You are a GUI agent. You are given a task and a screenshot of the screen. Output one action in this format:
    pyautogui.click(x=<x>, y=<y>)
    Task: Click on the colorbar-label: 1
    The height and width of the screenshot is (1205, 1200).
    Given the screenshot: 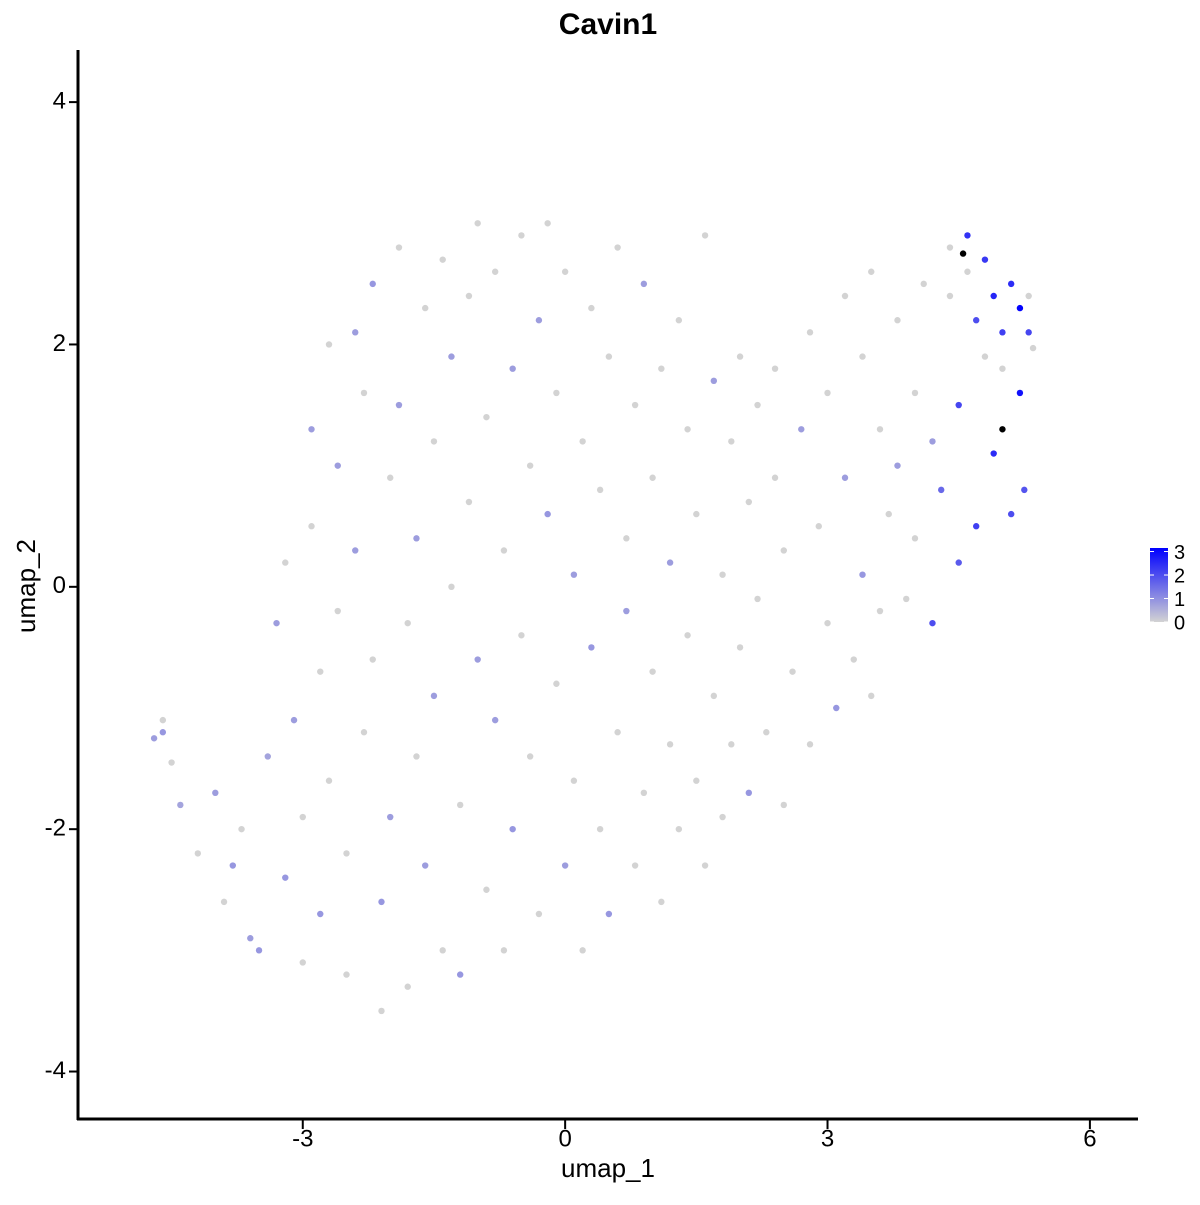 What is the action you would take?
    pyautogui.click(x=1179, y=600)
    